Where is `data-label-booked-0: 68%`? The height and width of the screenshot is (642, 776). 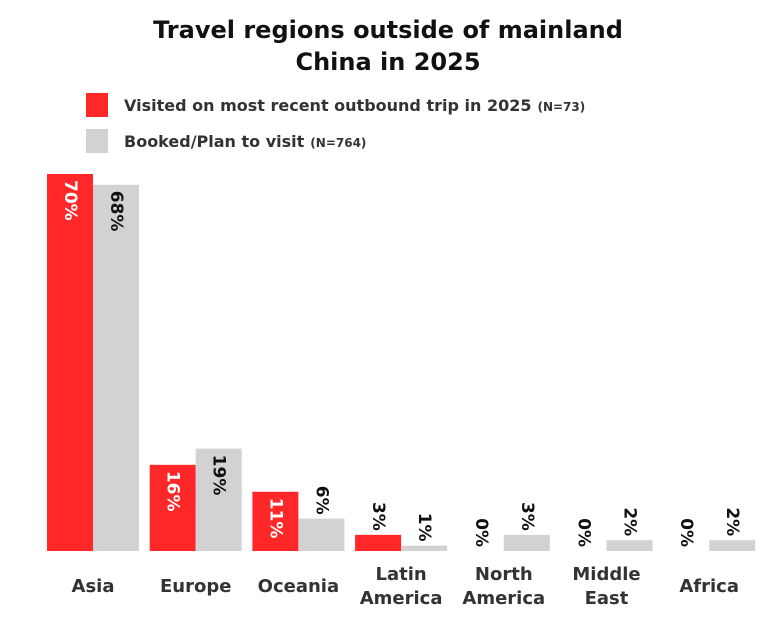
data-label-booked-0: 68% is located at coordinates (116, 211).